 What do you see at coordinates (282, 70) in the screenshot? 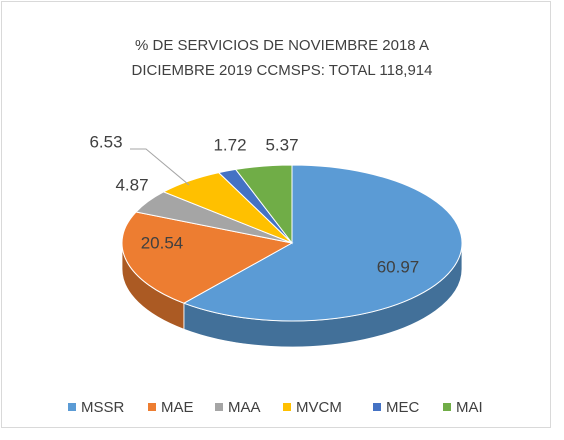
I see `chart-title: DICIEMBRE 2019 CCMSPS: TOTAL 118,914` at bounding box center [282, 70].